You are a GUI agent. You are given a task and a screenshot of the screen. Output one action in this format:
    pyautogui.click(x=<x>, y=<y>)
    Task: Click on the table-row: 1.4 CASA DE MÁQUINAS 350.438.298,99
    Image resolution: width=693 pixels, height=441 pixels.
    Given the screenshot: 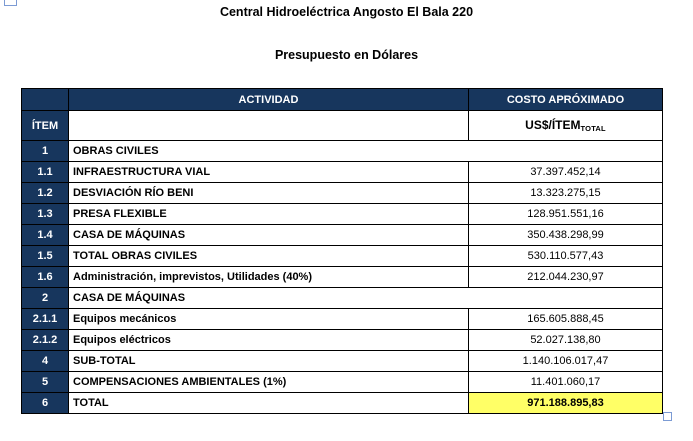 What is the action you would take?
    pyautogui.click(x=342, y=235)
    